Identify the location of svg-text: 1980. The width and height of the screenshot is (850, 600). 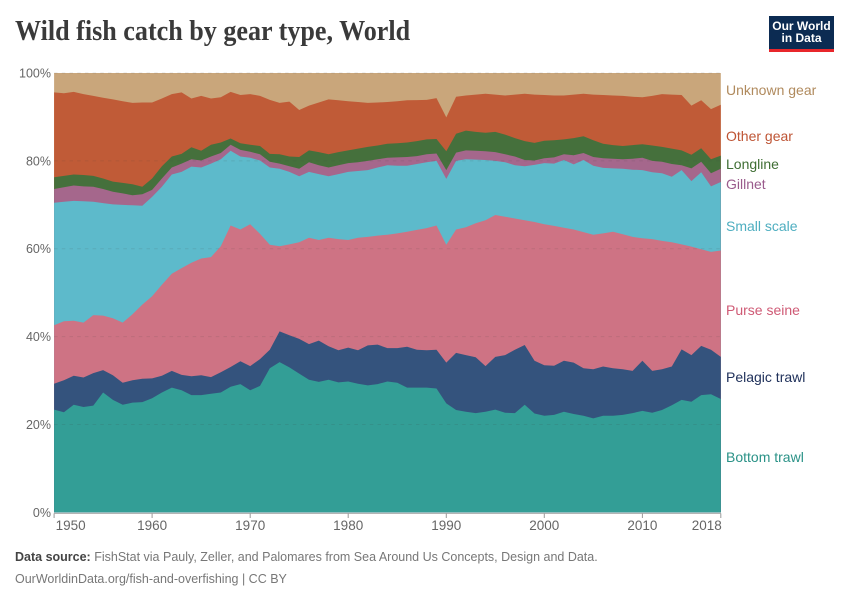
(348, 525).